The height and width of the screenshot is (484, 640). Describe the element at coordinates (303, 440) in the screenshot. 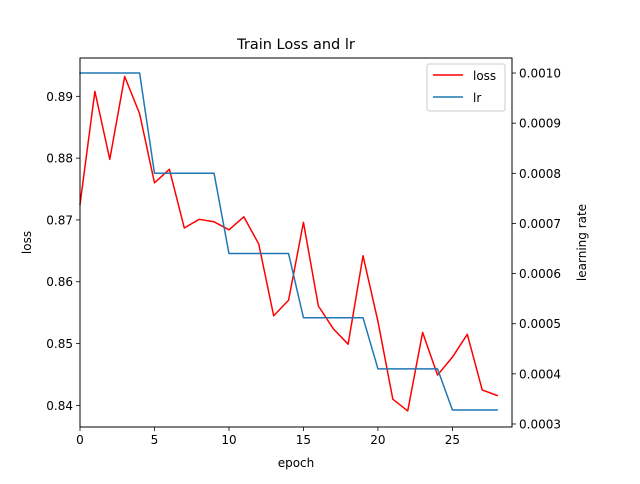

I see `x-tick-label: 15` at that location.